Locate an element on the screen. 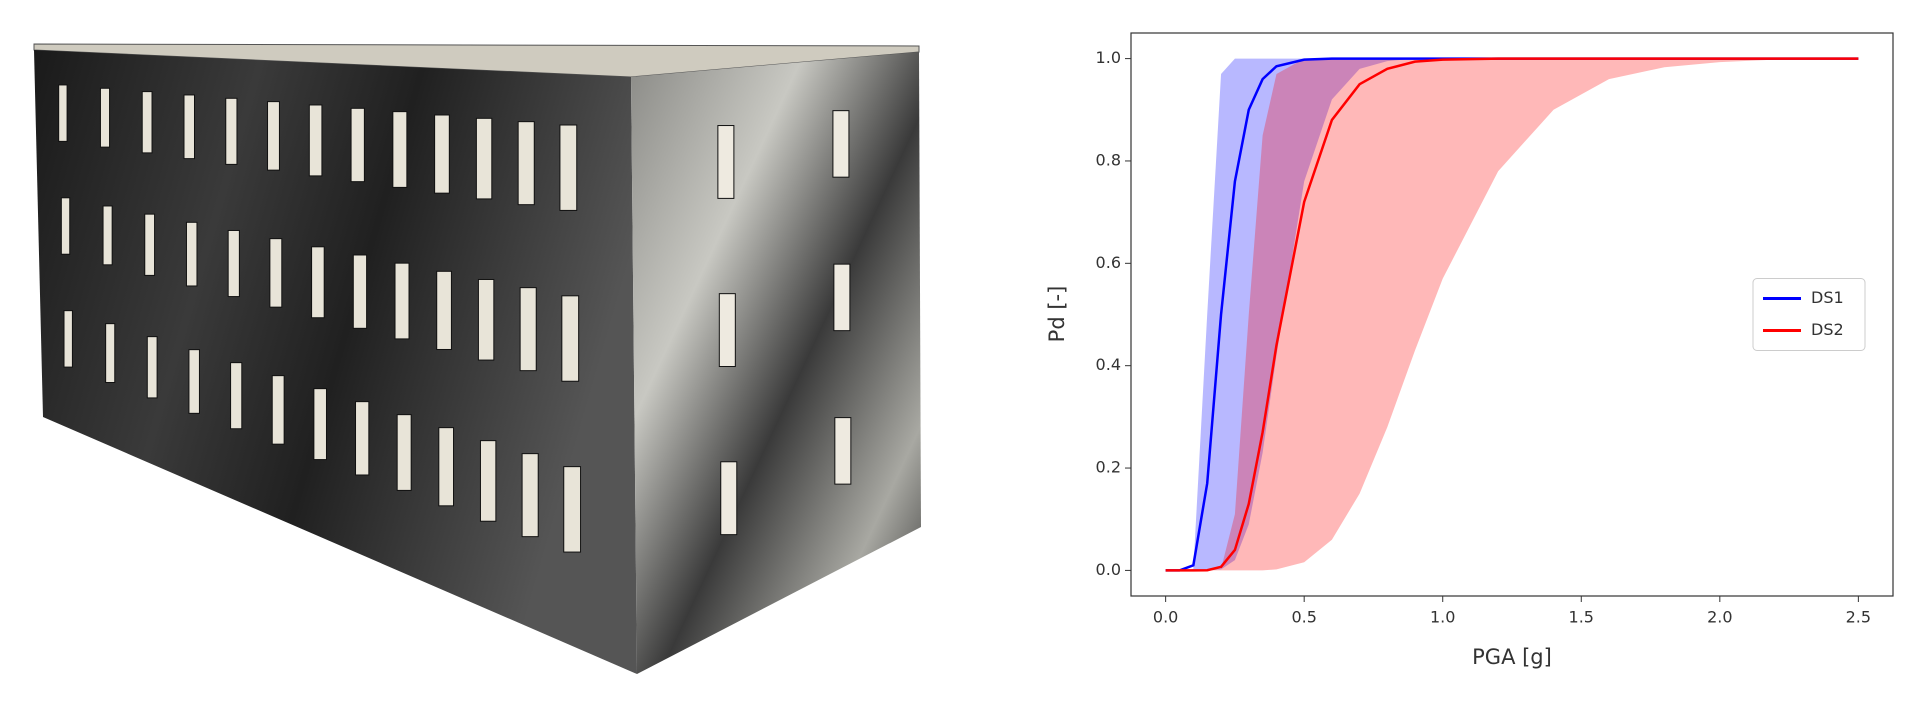 This screenshot has width=1920, height=708. legend-label: DS1 is located at coordinates (1827, 297).